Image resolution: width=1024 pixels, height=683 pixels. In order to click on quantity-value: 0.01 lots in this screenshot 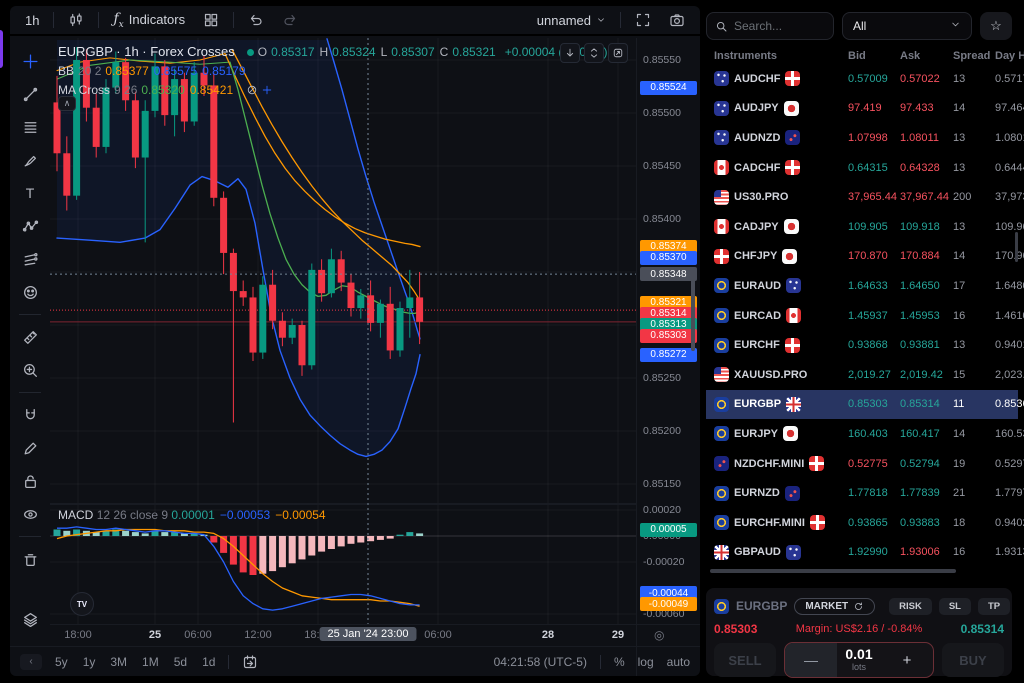, I will do `click(859, 659)`.